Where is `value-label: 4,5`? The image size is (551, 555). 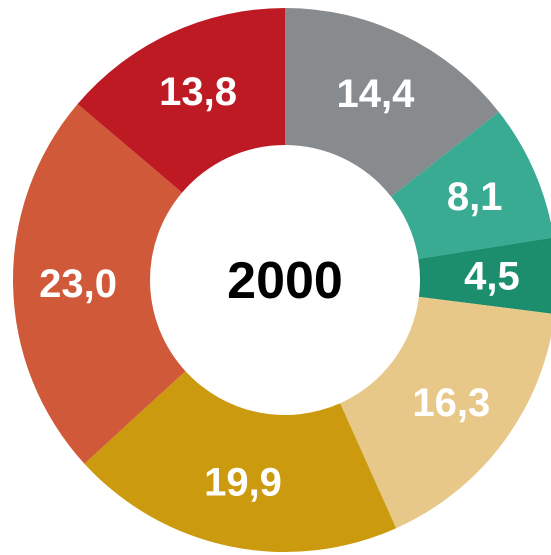 value-label: 4,5 is located at coordinates (492, 277).